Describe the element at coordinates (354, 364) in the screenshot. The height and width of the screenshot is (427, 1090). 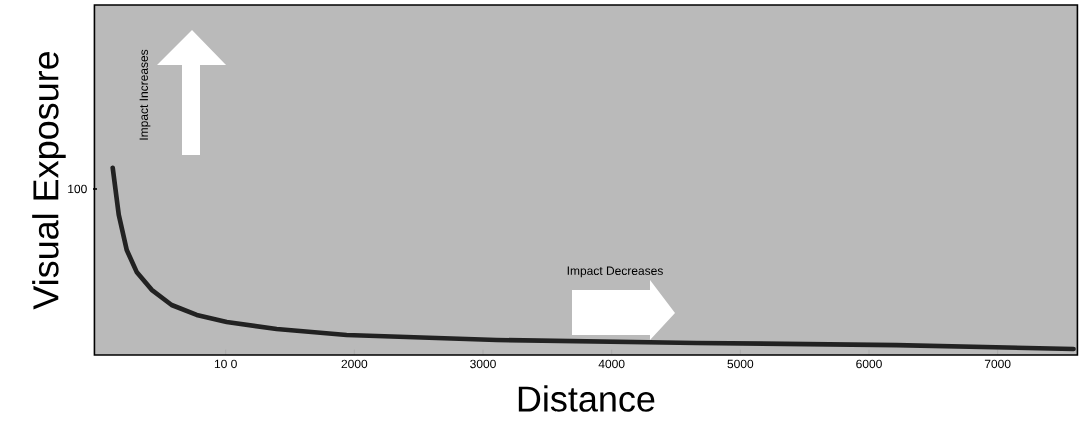
I see `x-tick-label: 2000` at that location.